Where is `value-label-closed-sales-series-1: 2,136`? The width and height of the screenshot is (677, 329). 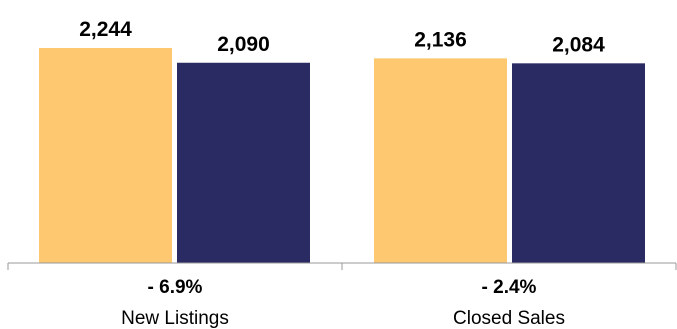 value-label-closed-sales-series-1: 2,136 is located at coordinates (440, 39).